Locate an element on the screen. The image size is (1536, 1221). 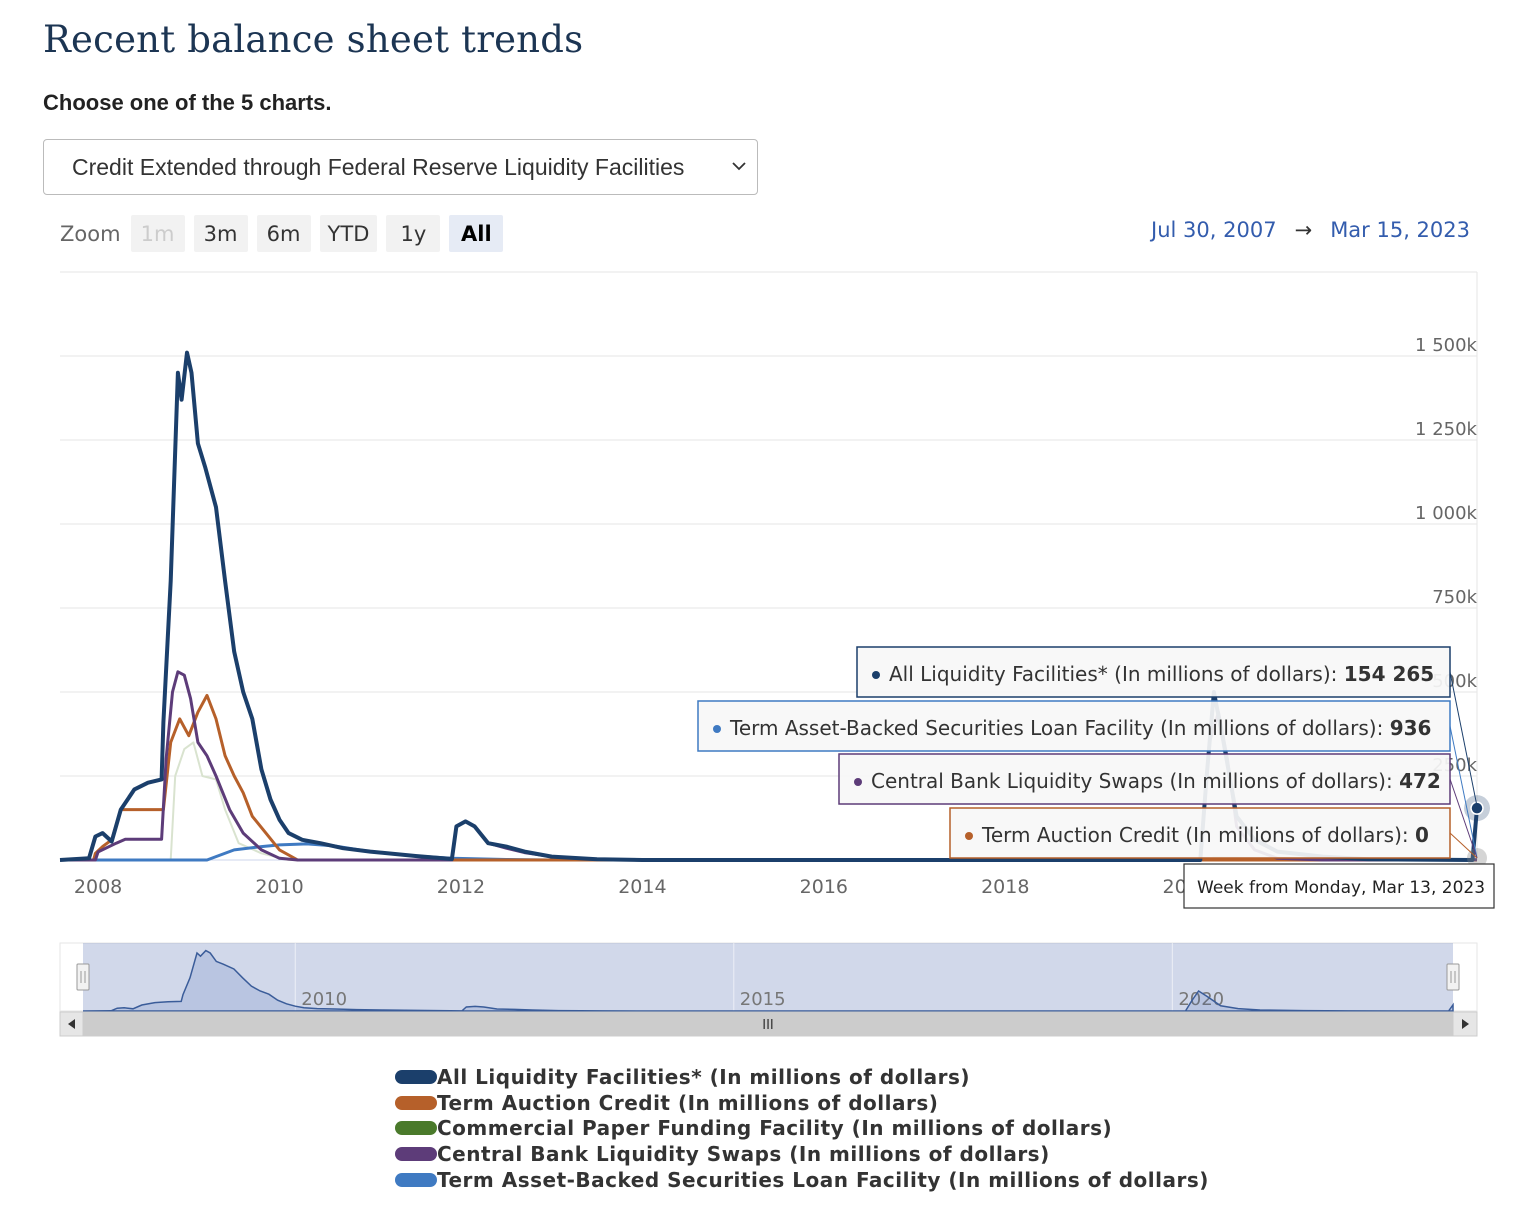
zoom-button-1m: 1m is located at coordinates (157, 233).